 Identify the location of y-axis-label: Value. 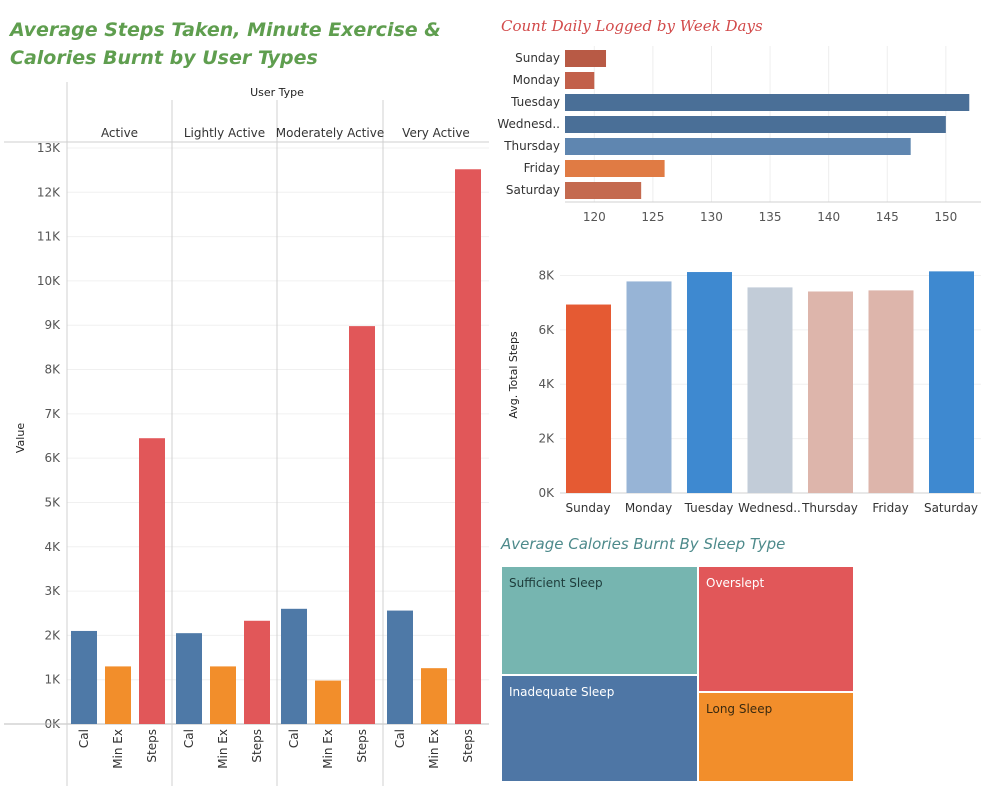
(20, 438).